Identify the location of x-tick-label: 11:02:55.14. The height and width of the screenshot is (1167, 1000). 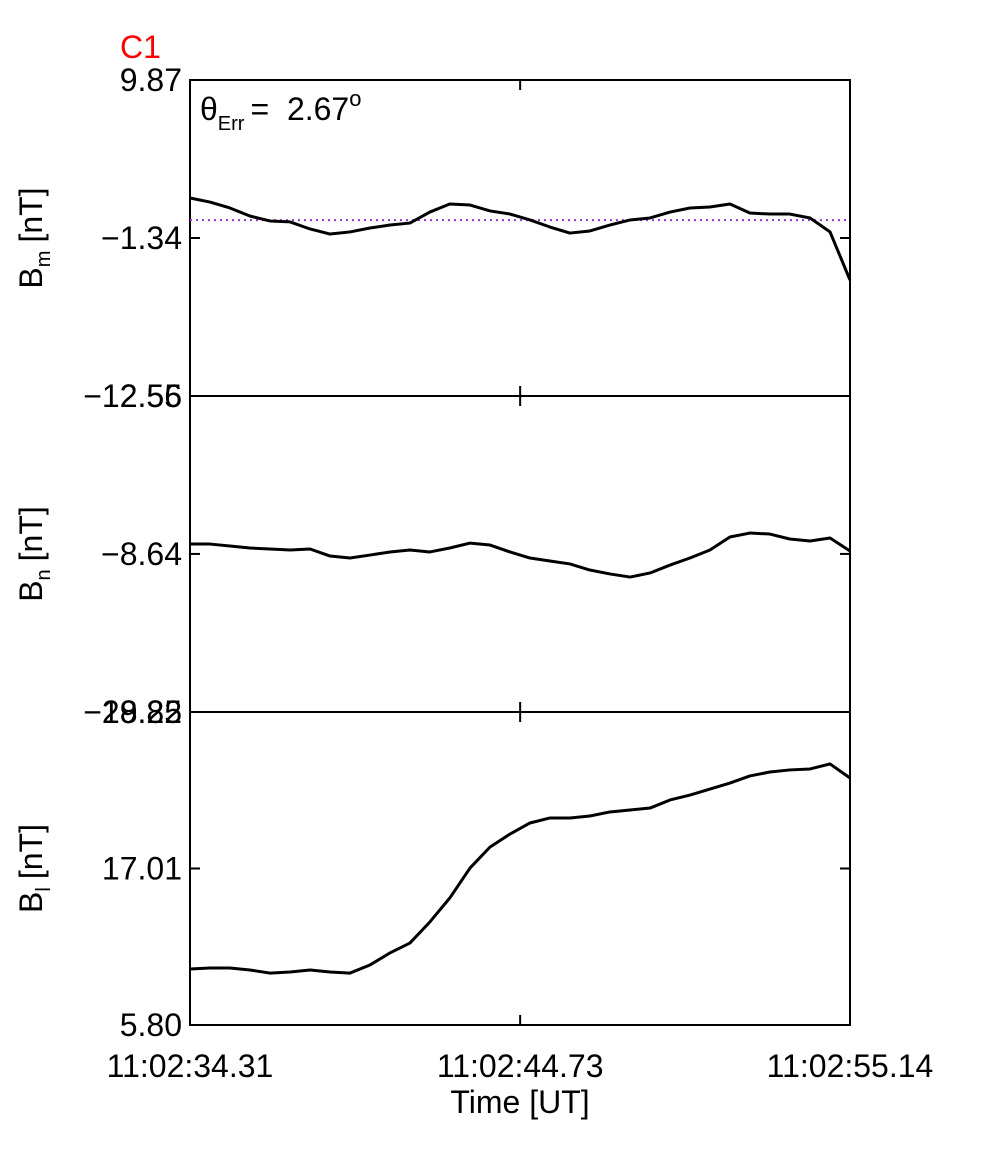
(850, 1066).